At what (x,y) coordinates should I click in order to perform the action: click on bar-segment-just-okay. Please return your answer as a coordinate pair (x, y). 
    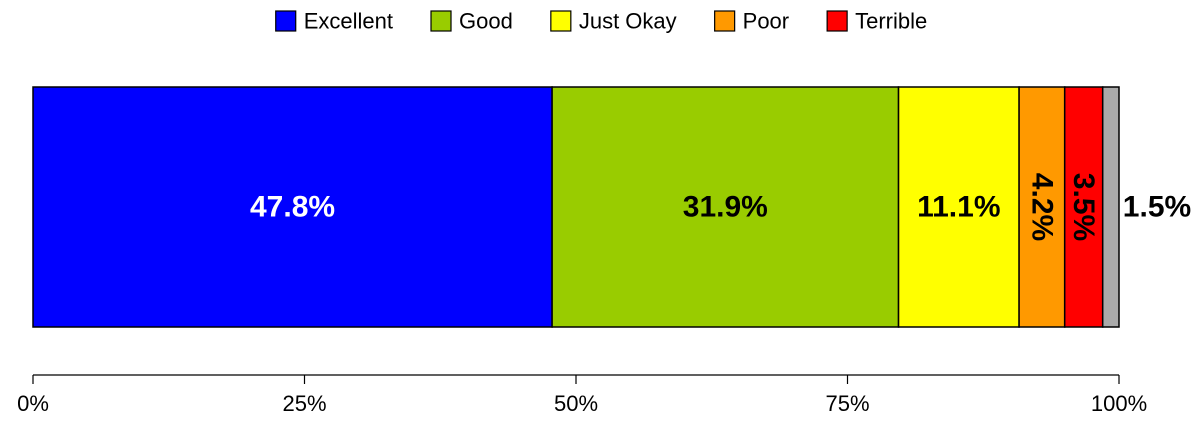
    Looking at the image, I should click on (958, 207).